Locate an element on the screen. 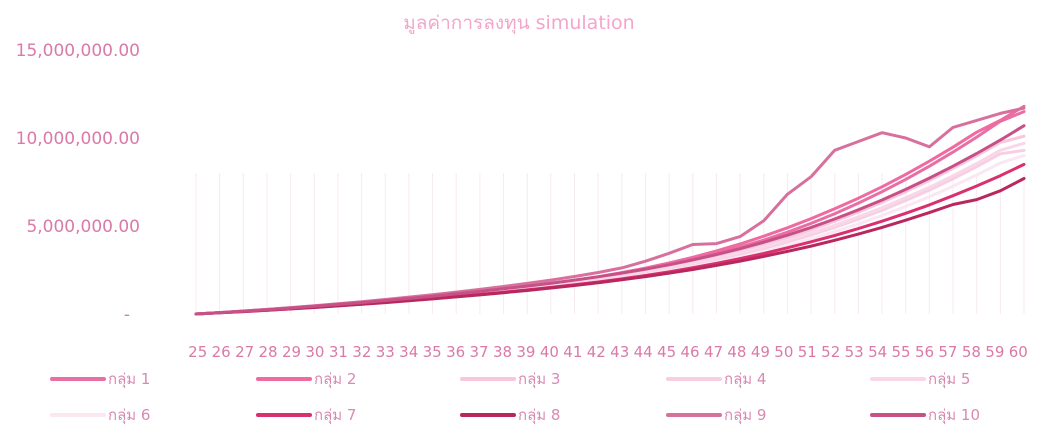 The width and height of the screenshot is (1038, 437). x-tick-label: 42 is located at coordinates (596, 352).